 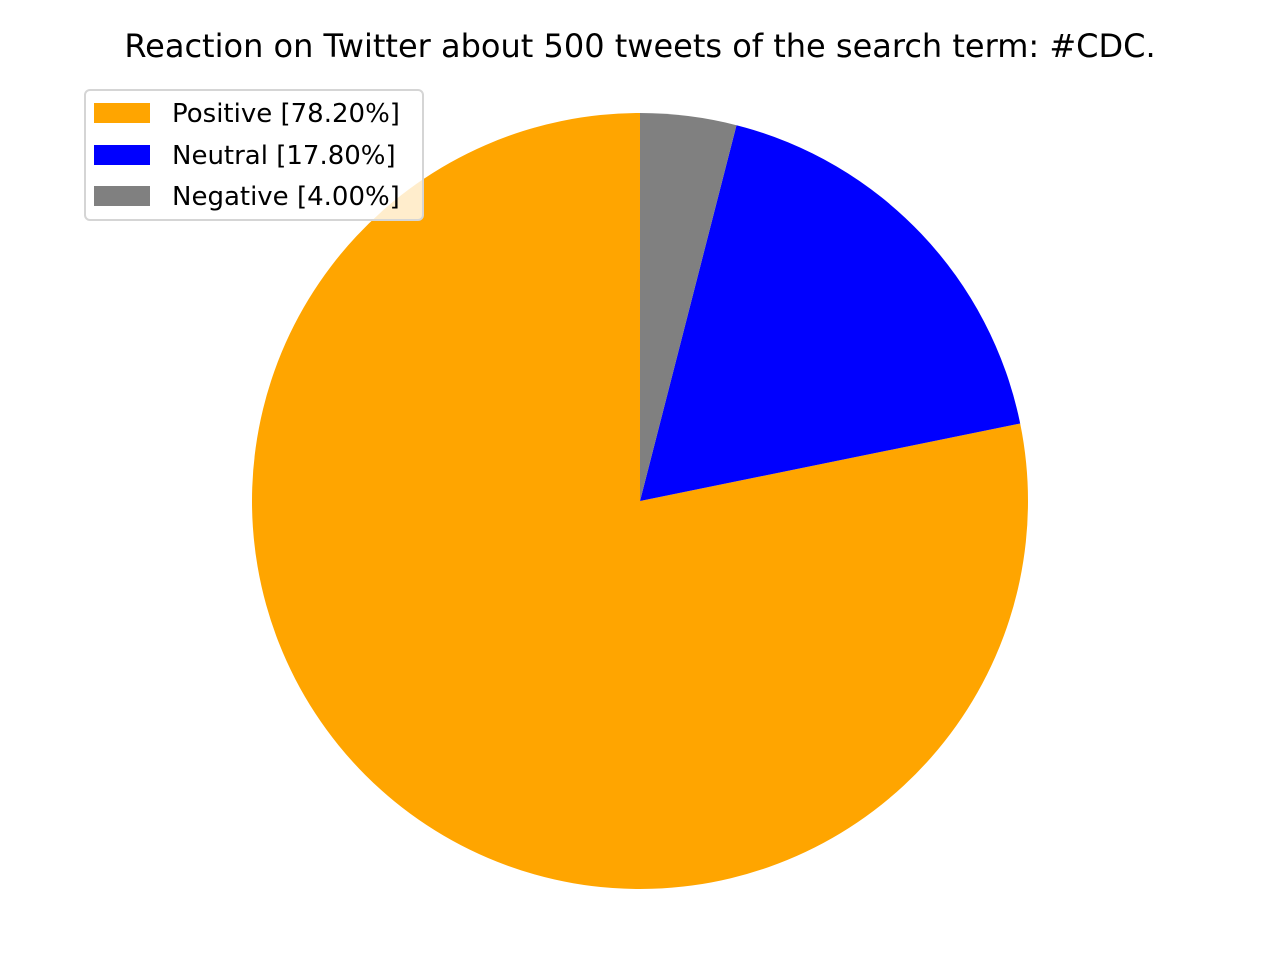 I want to click on pie-slice-negative, so click(x=688, y=307).